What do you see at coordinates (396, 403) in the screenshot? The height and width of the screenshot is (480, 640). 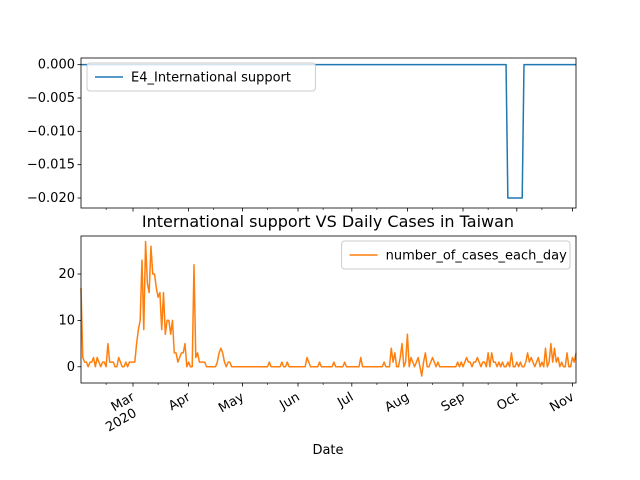 I see `x-tick-label: Aug` at bounding box center [396, 403].